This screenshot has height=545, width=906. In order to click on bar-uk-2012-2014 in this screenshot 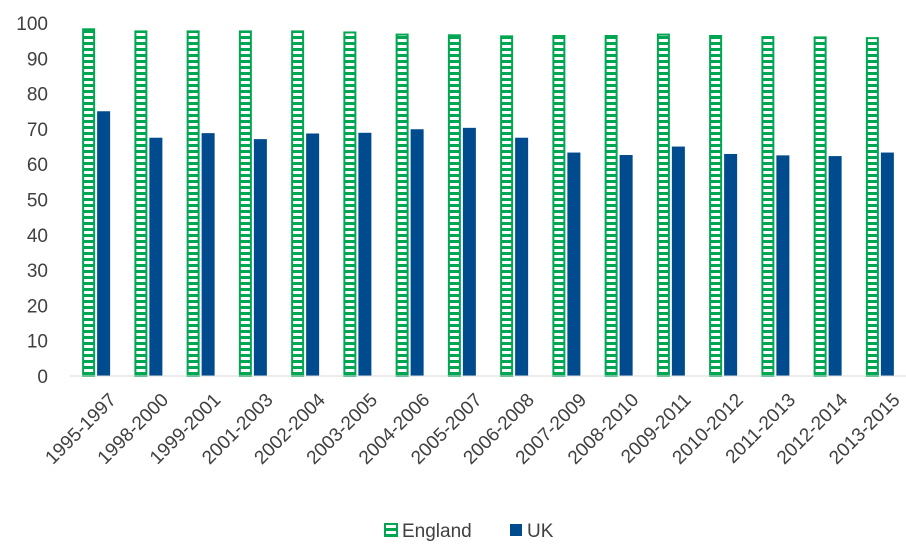, I will do `click(835, 266)`.